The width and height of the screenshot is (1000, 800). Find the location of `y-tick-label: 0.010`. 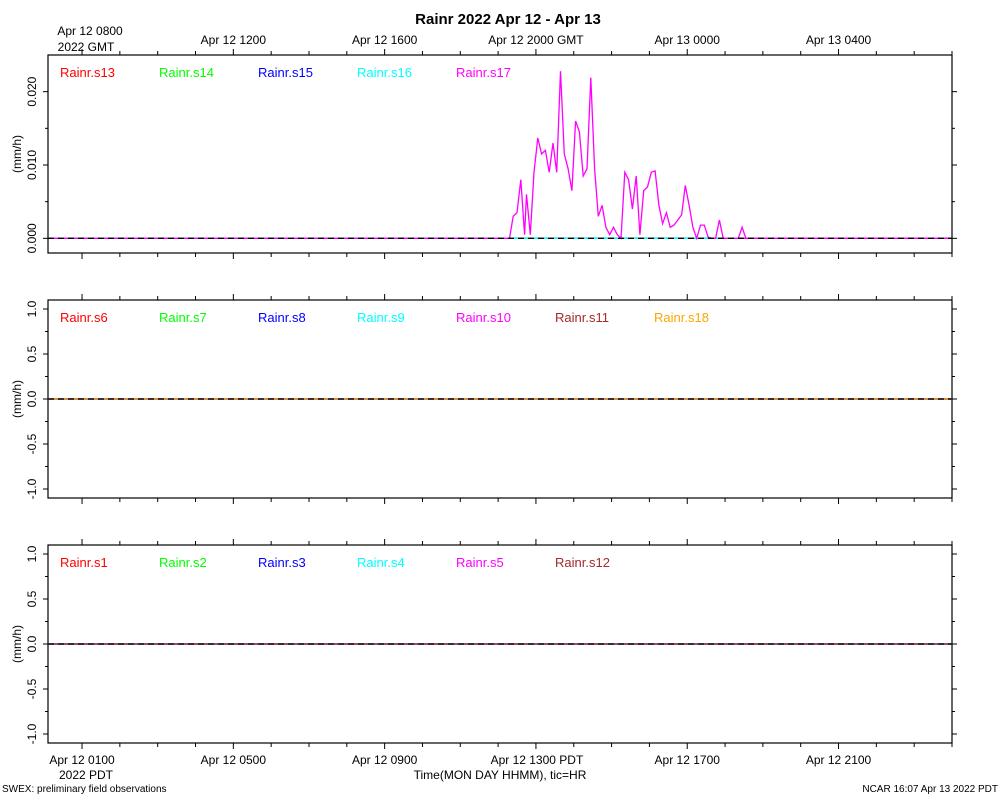

y-tick-label: 0.010 is located at coordinates (32, 165).